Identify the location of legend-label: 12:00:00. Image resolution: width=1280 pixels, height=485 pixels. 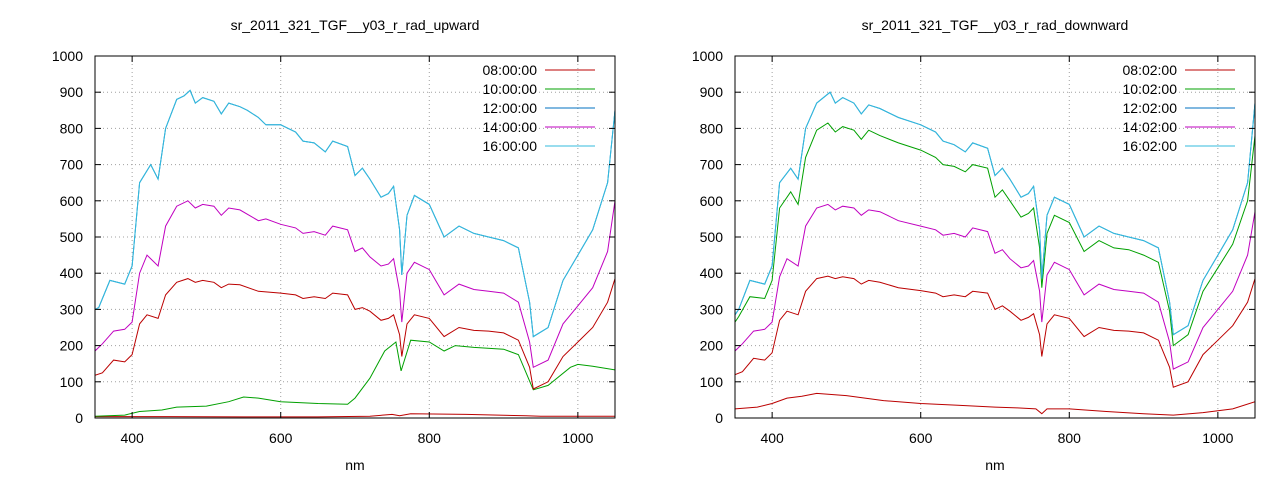
(510, 108).